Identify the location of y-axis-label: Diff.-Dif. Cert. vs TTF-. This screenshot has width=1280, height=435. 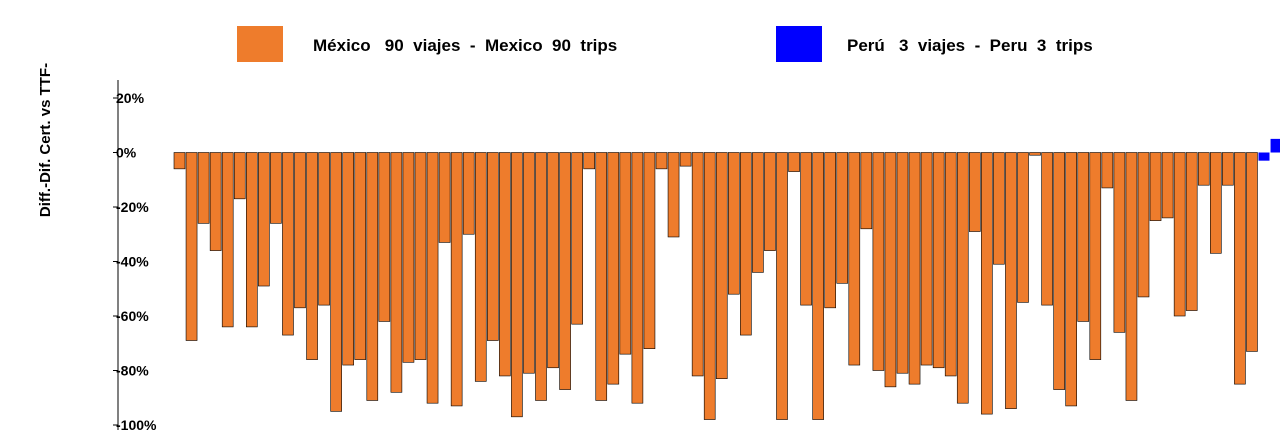
(45, 140).